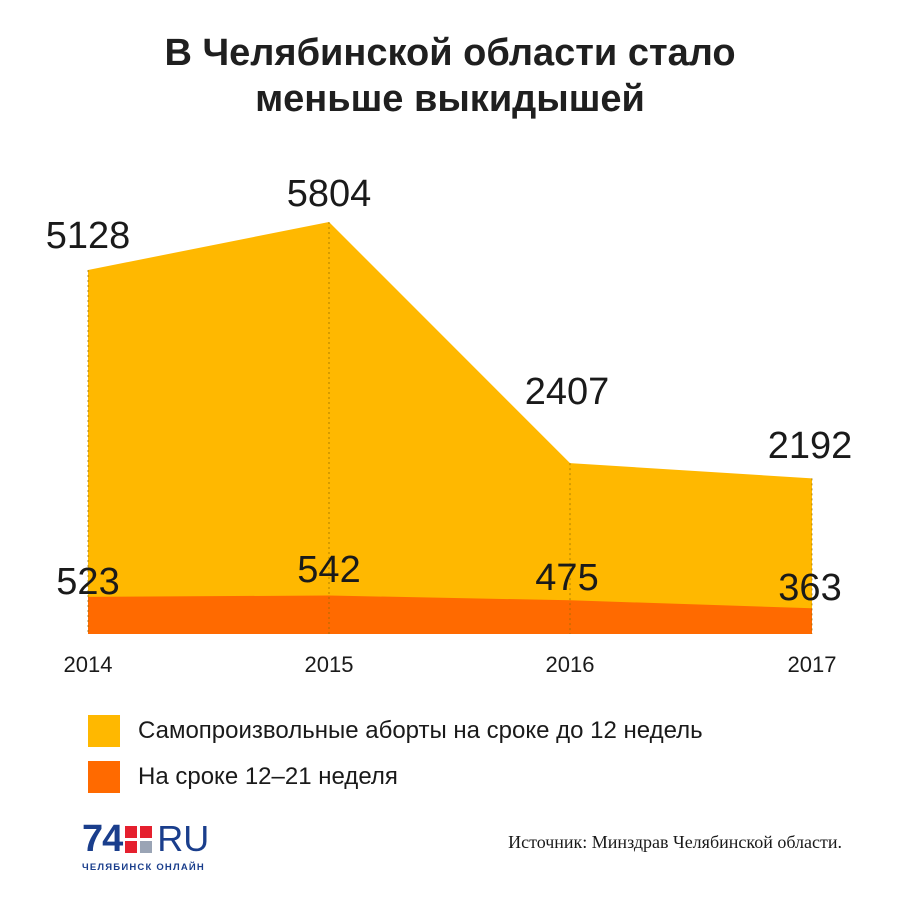  What do you see at coordinates (183, 838) in the screenshot?
I see `logo-suffix: RU` at bounding box center [183, 838].